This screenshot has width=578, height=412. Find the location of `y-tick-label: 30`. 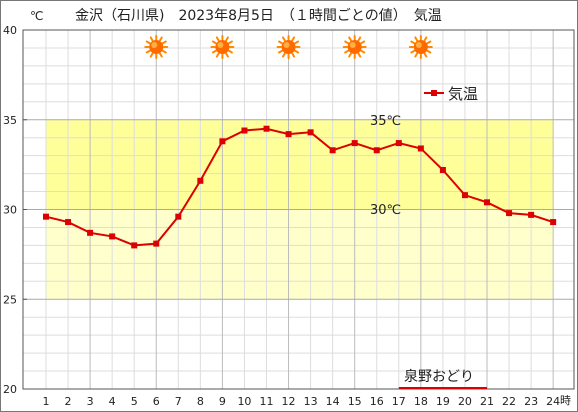

y-tick-label: 30 is located at coordinates (10, 210).